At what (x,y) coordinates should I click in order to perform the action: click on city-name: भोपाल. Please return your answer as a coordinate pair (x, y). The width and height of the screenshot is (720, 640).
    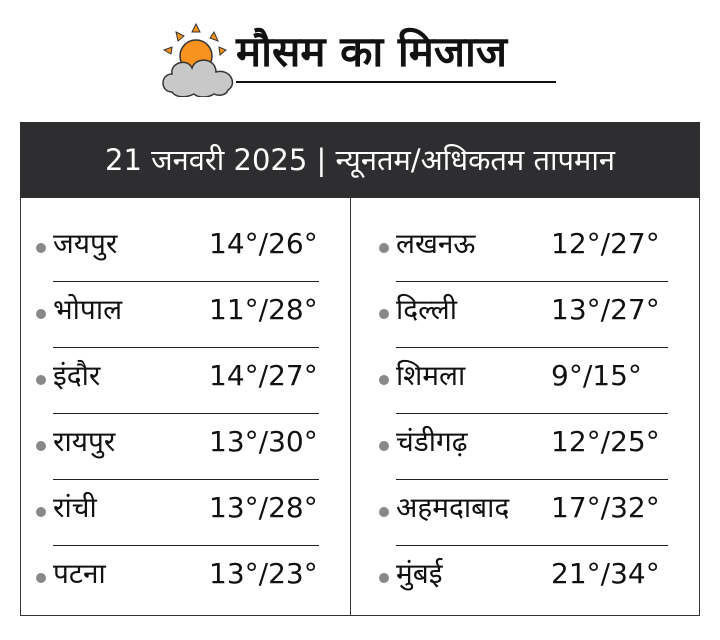
    Looking at the image, I should click on (88, 309).